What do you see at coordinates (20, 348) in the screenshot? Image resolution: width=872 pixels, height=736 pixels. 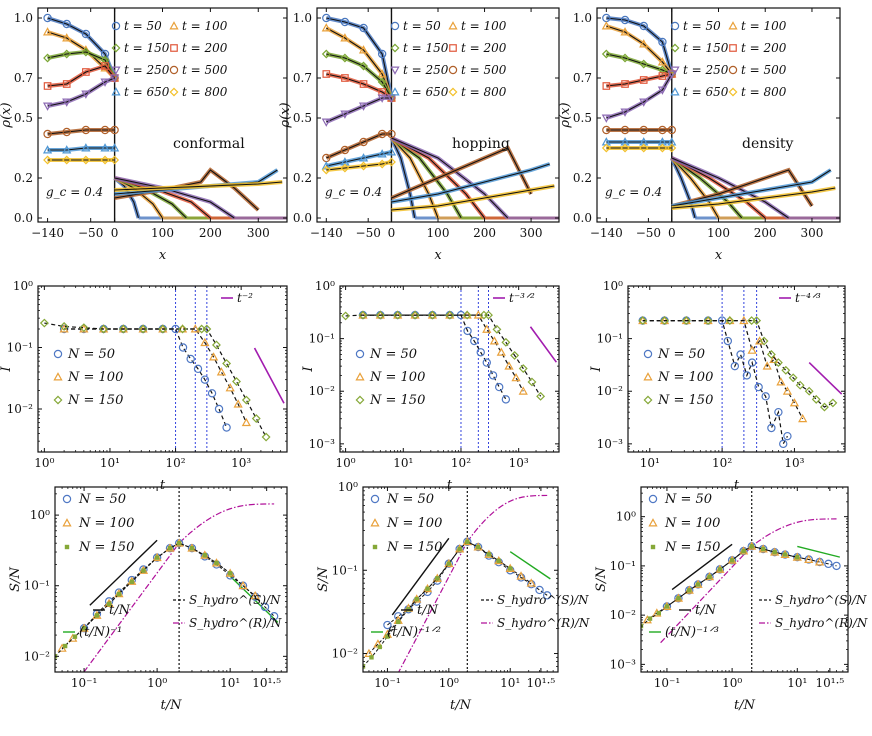 I see `y-tick-label: 10⁻¹` at bounding box center [20, 348].